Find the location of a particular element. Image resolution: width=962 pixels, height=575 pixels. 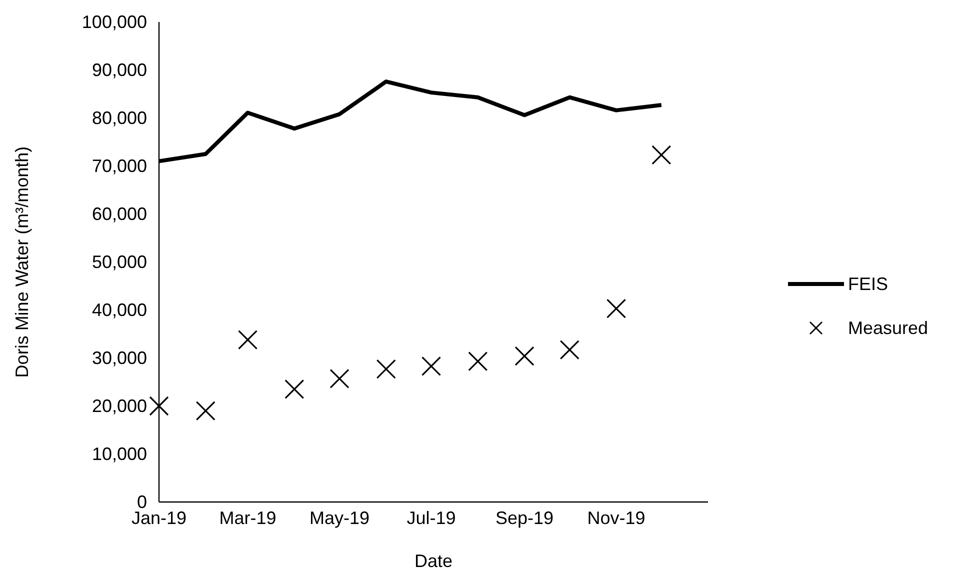

legend-label: FEIS is located at coordinates (868, 284).